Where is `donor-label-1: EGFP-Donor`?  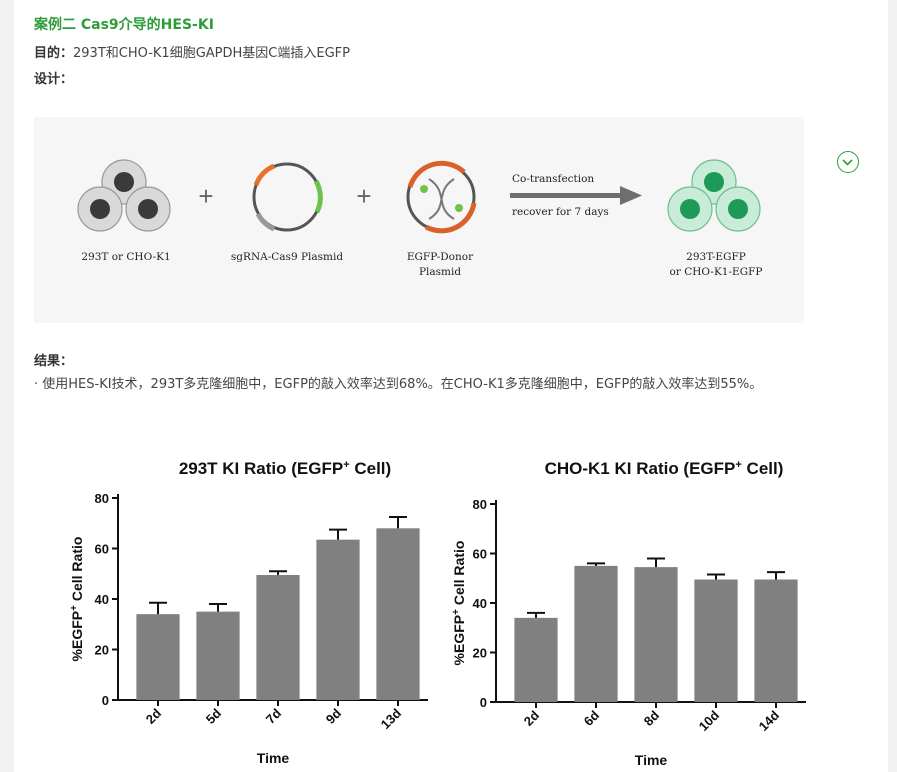 donor-label-1: EGFP-Donor is located at coordinates (440, 257).